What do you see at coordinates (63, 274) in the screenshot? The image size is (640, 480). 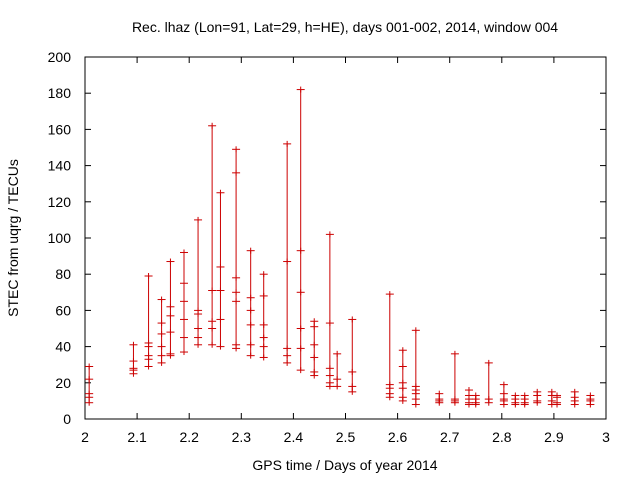 I see `y-tick-label: 80` at bounding box center [63, 274].